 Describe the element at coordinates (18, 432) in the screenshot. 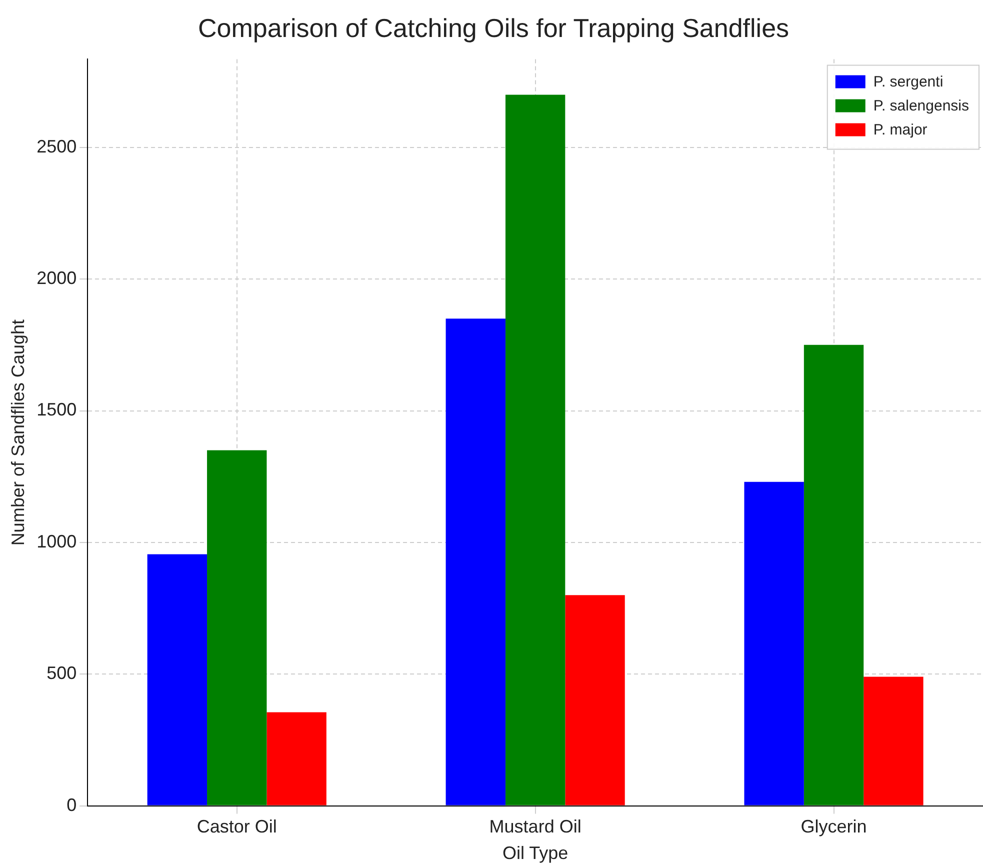

I see `y-axis-title: Number of Sandflies Caught` at that location.